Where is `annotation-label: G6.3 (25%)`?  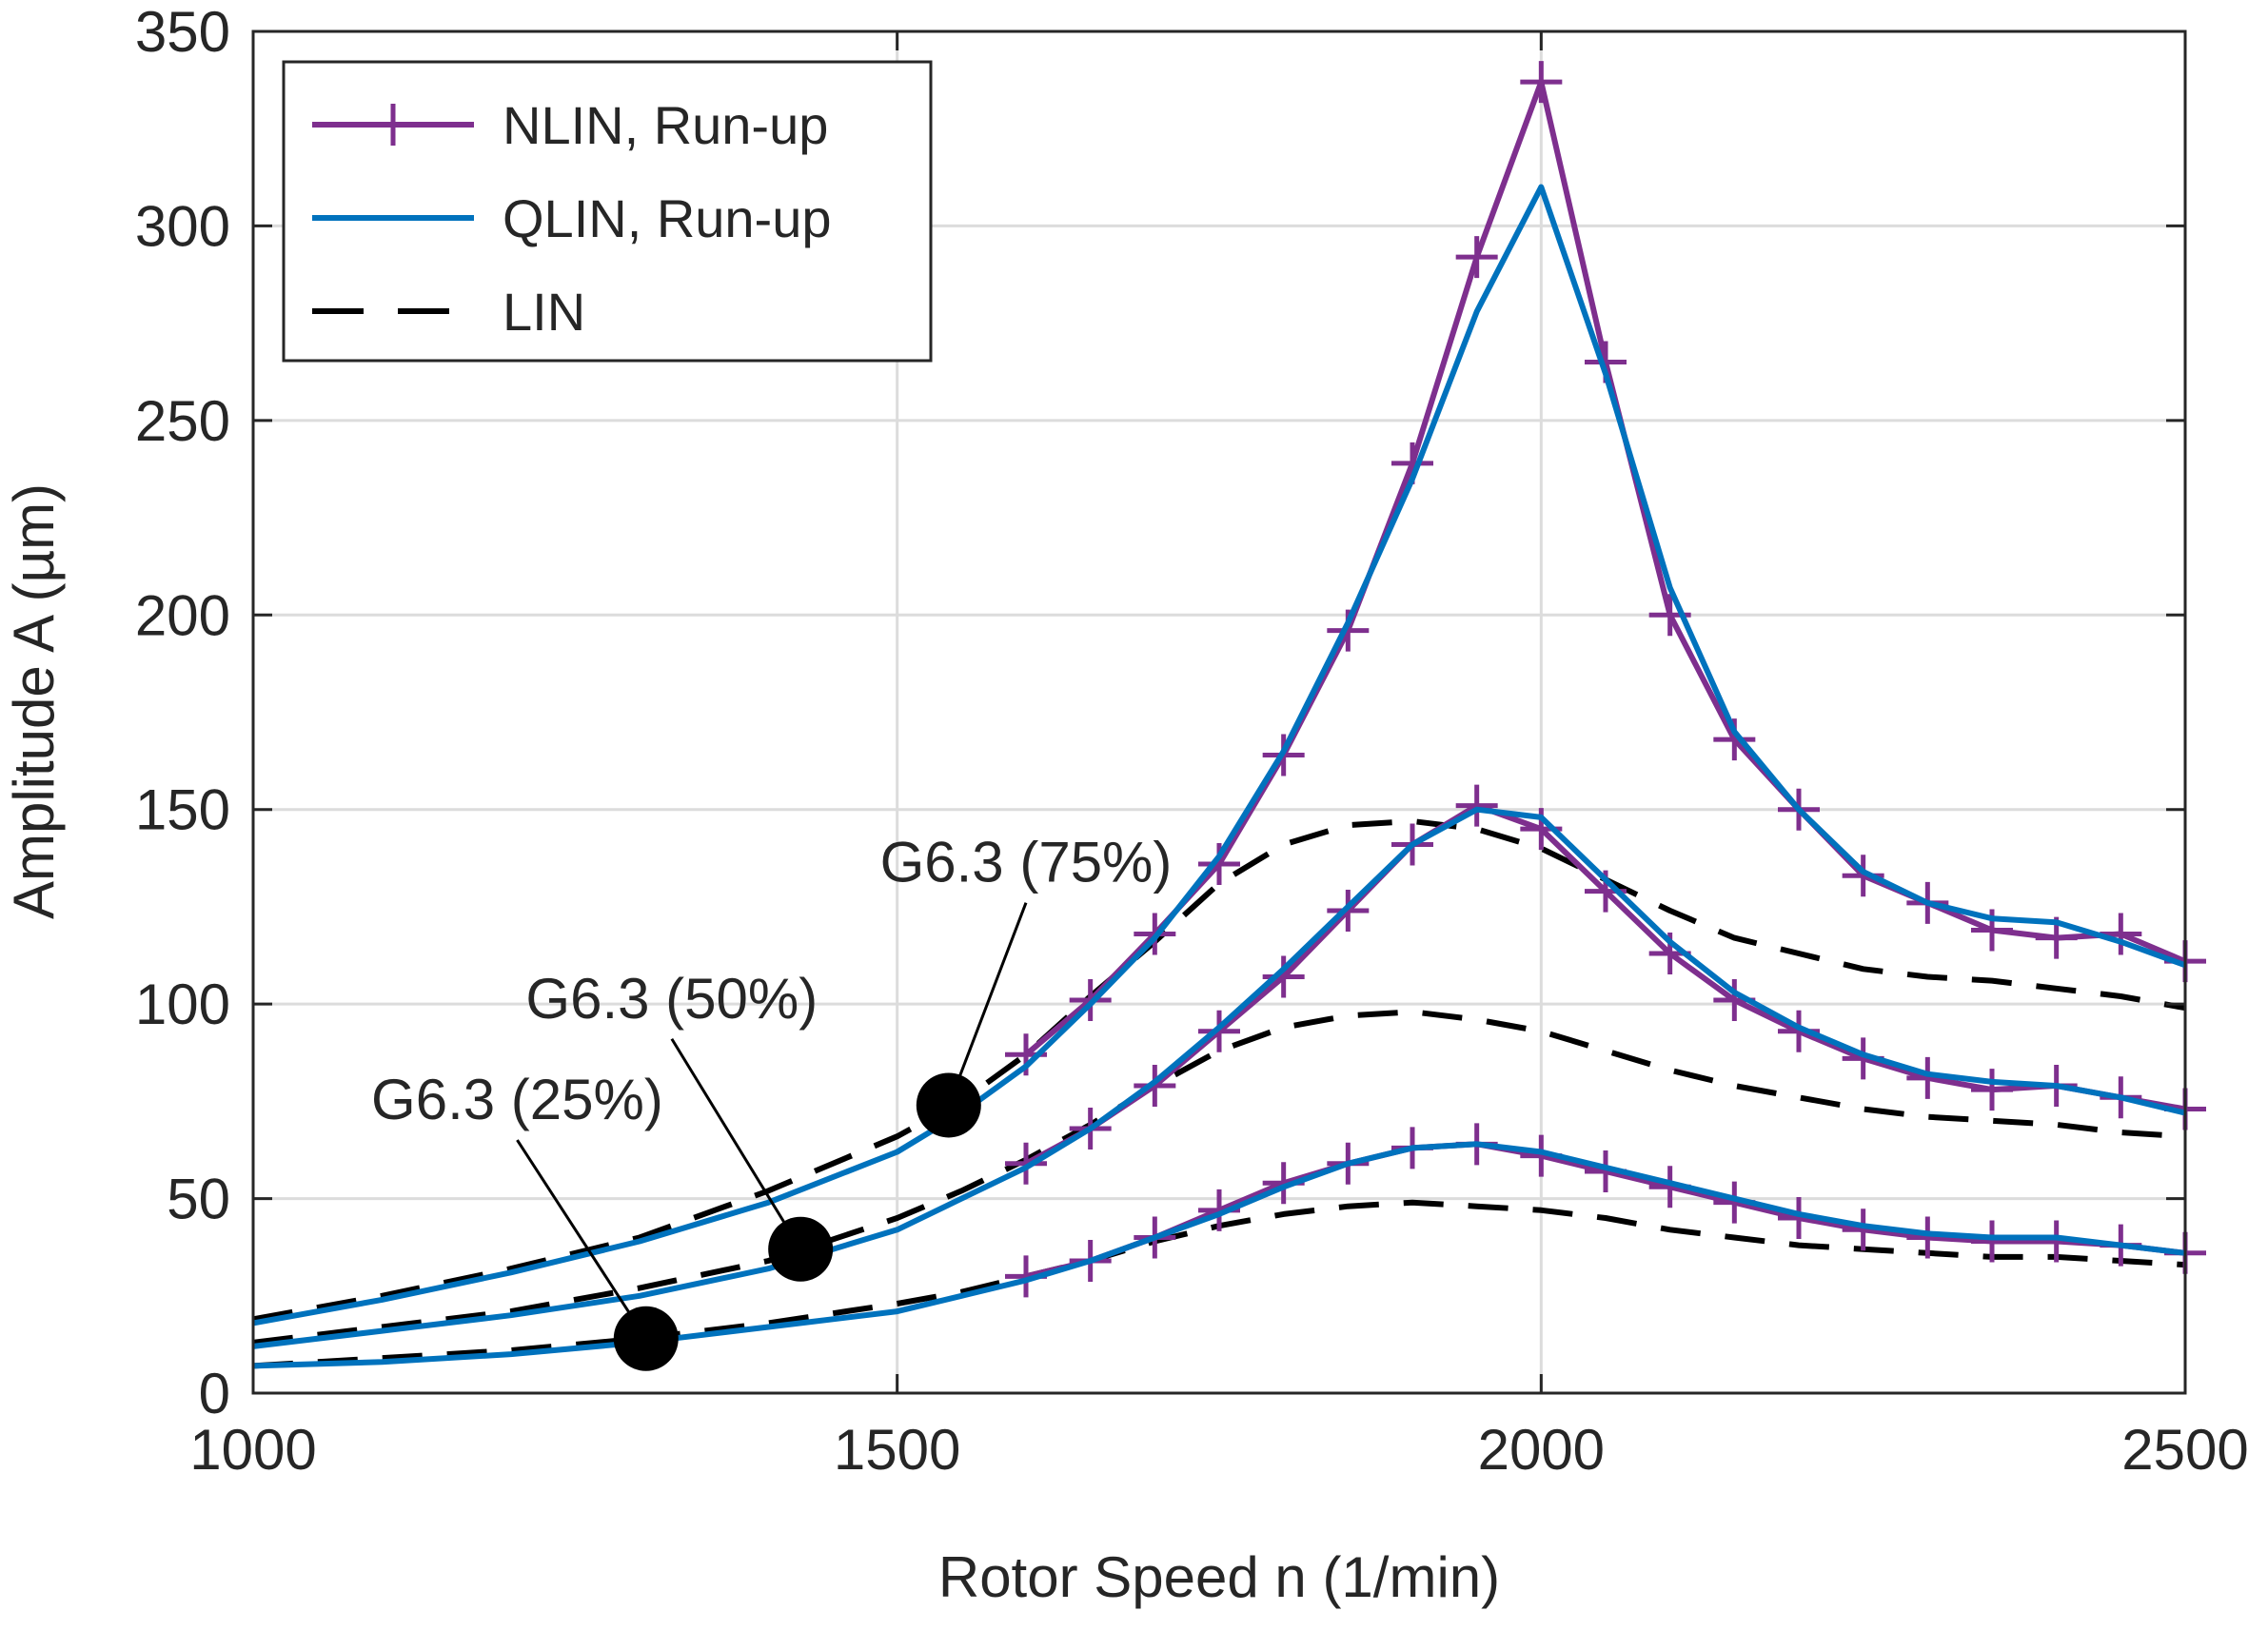 annotation-label: G6.3 (25%) is located at coordinates (517, 1099).